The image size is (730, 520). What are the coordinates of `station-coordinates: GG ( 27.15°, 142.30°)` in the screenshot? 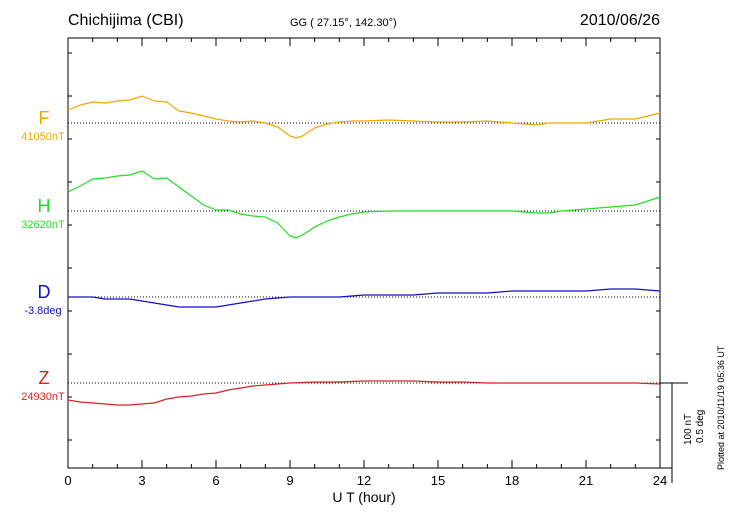 It's located at (343, 23).